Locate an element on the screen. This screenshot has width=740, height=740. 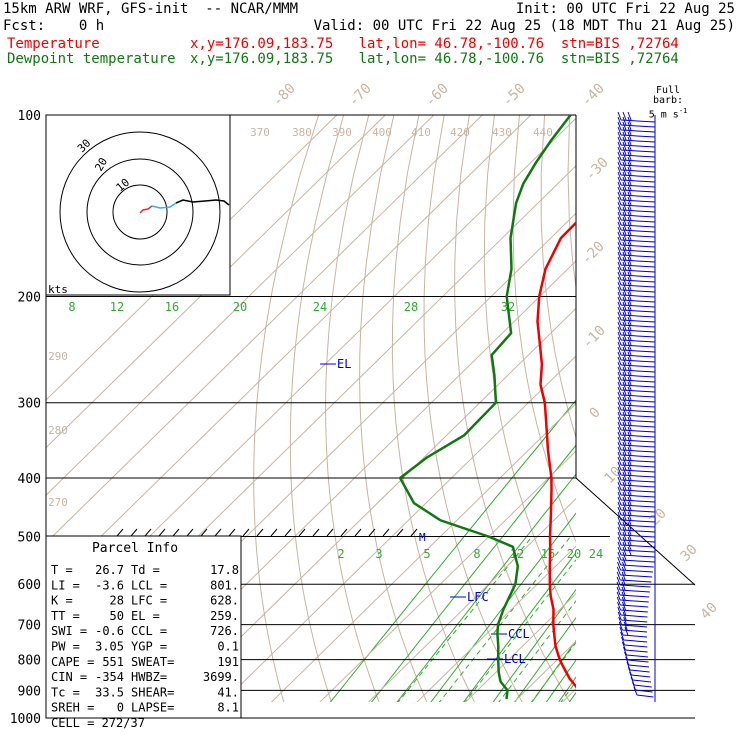
level-label: LCL is located at coordinates (515, 659).